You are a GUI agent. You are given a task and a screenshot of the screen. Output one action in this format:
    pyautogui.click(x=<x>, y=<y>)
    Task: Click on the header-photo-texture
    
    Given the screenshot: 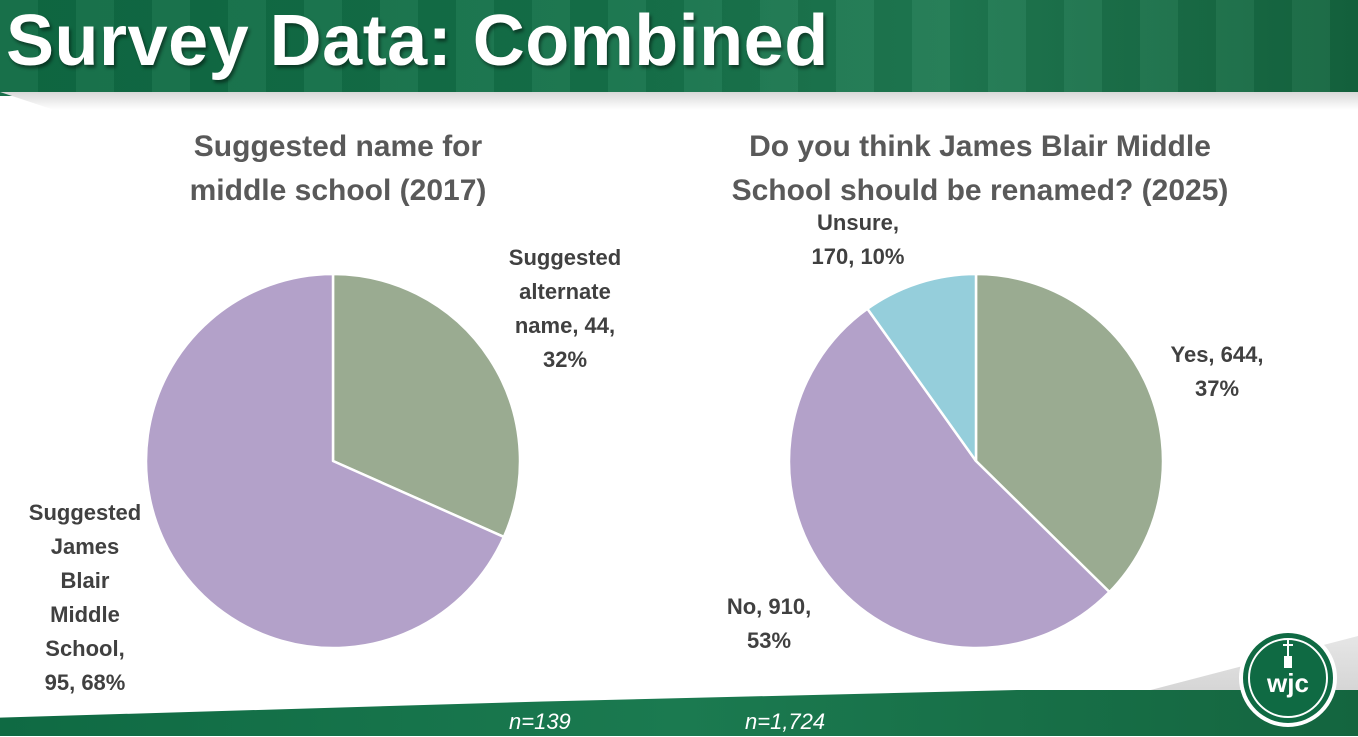 What is the action you would take?
    pyautogui.click(x=679, y=48)
    